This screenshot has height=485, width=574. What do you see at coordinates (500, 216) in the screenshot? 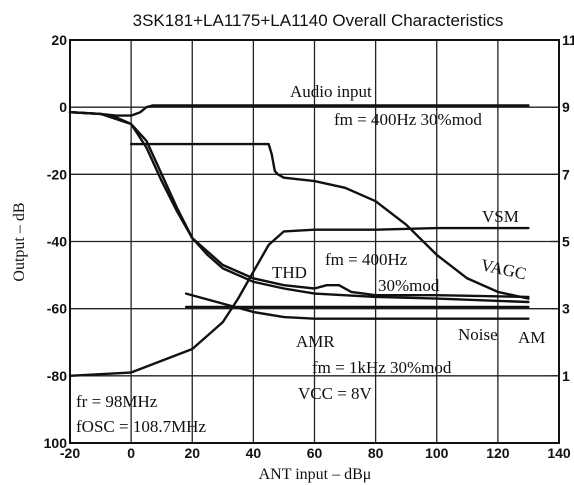
I see `vsm-label: VSM` at bounding box center [500, 216].